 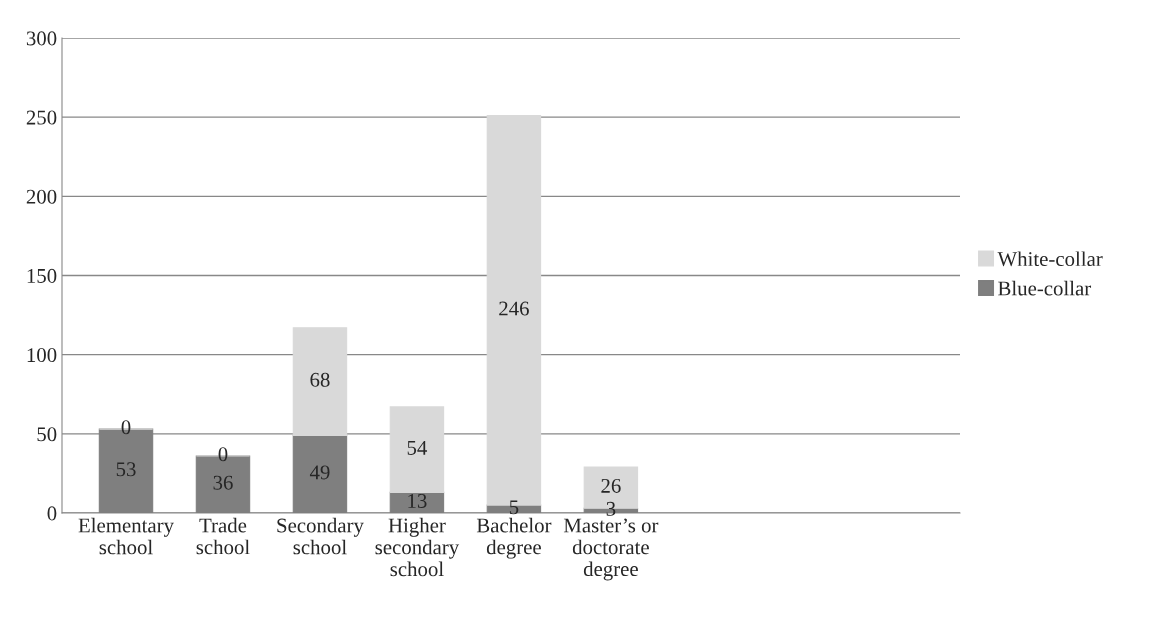 What do you see at coordinates (42, 355) in the screenshot?
I see `y-tick-label: 100` at bounding box center [42, 355].